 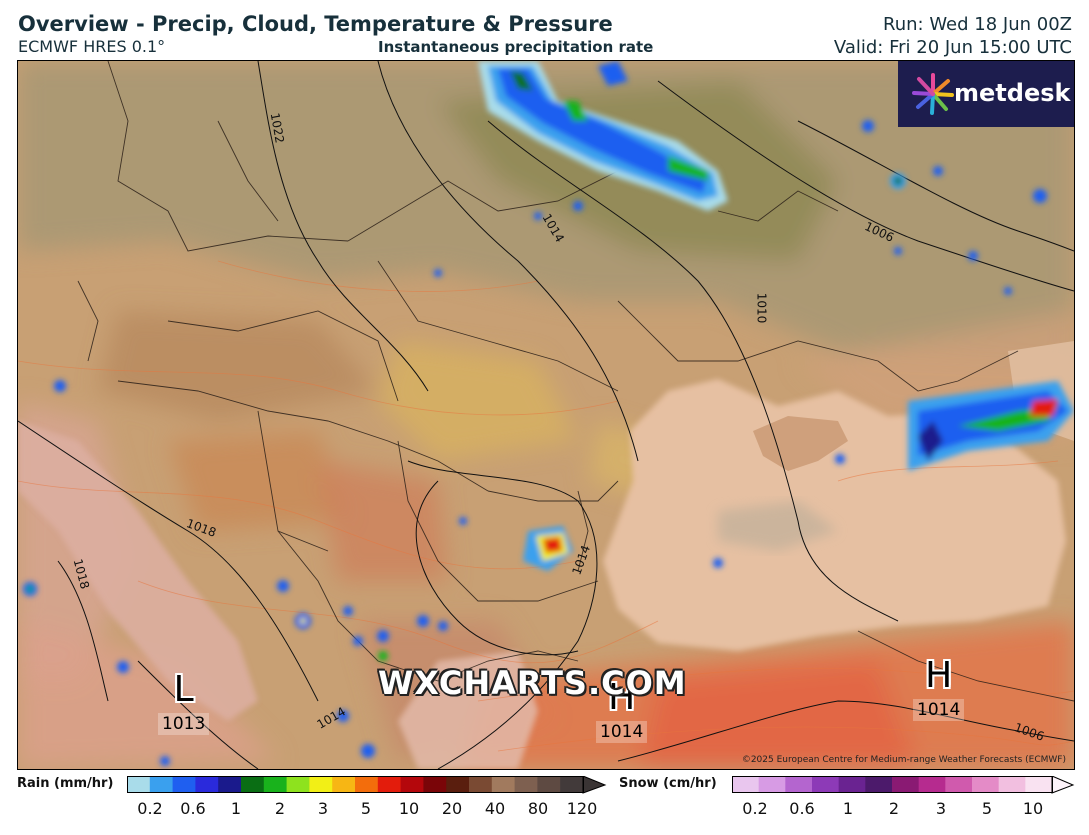 What do you see at coordinates (138, 571) in the screenshot?
I see `adriatic-sea` at bounding box center [138, 571].